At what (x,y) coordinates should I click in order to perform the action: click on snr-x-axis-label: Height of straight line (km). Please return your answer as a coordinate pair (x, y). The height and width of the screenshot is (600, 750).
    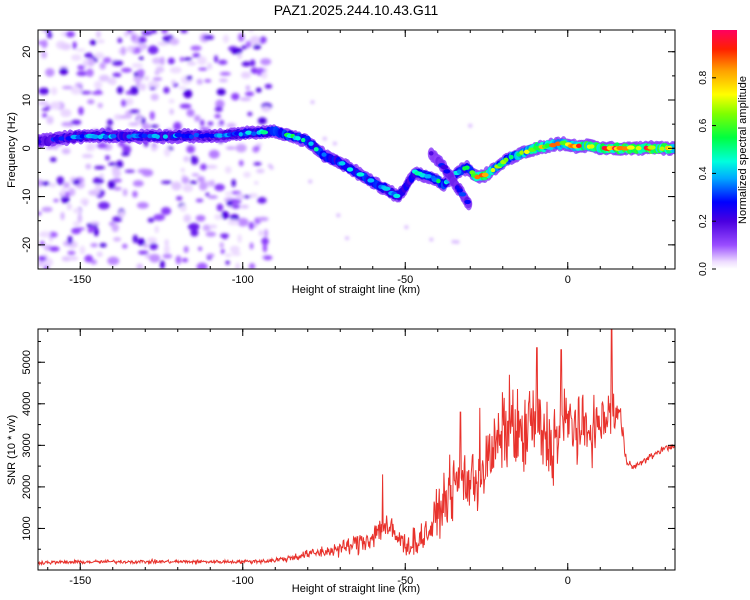
    Looking at the image, I should click on (356, 589).